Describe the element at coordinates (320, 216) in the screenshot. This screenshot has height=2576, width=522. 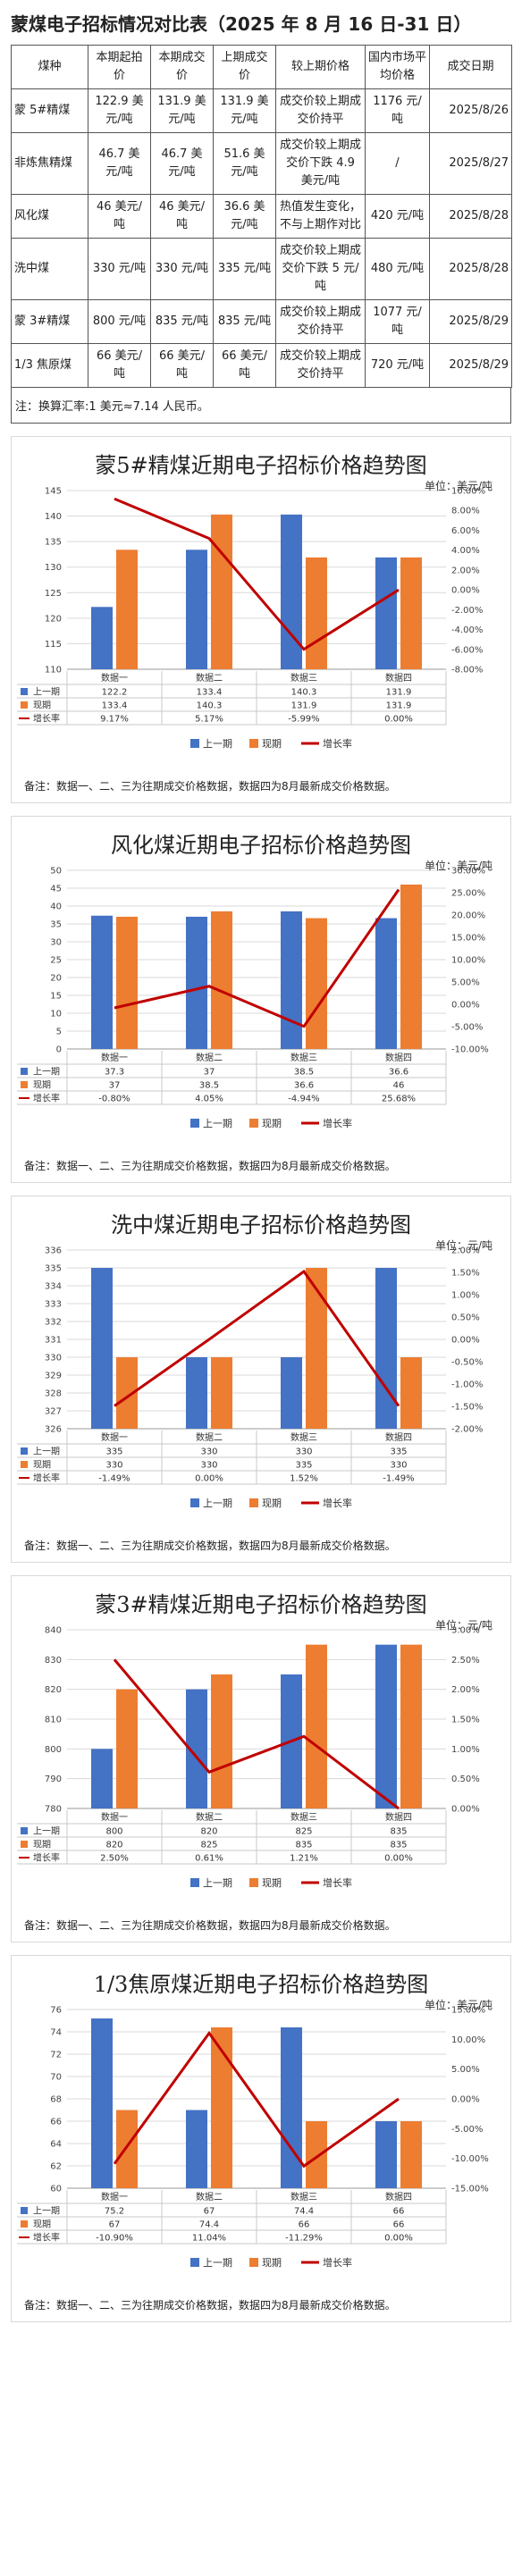
I see `cell-compare: 热值发生变化，不与上期作对比` at that location.